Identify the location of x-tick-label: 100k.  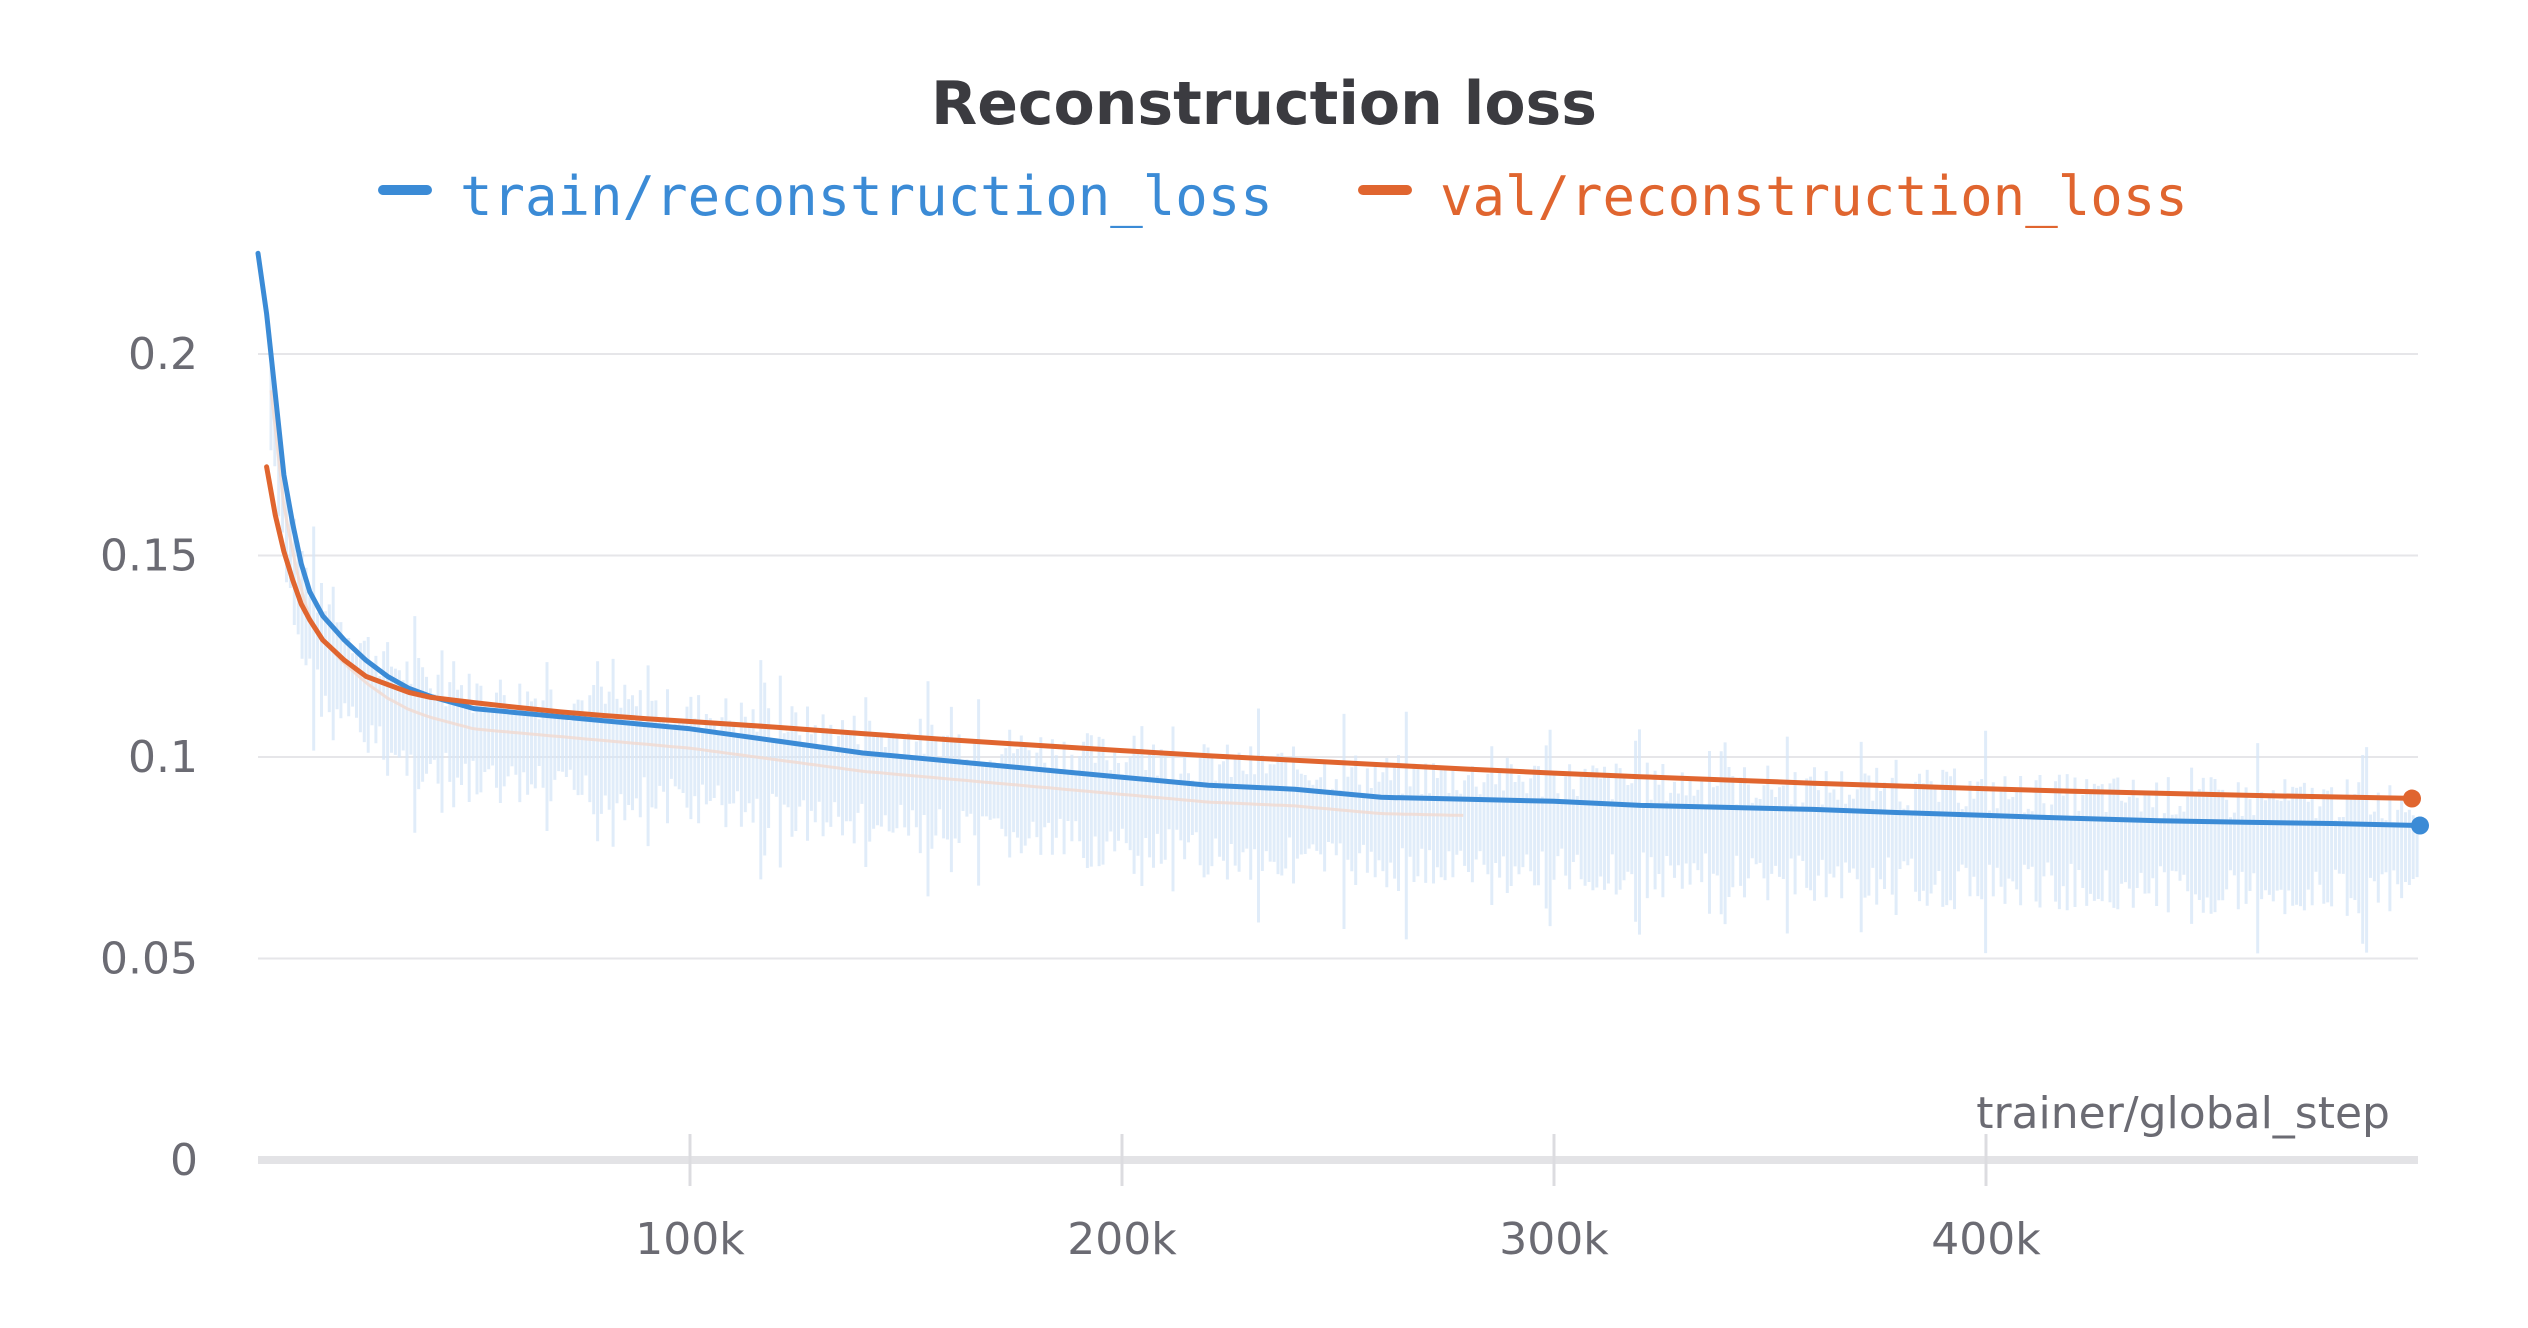
(690, 1239).